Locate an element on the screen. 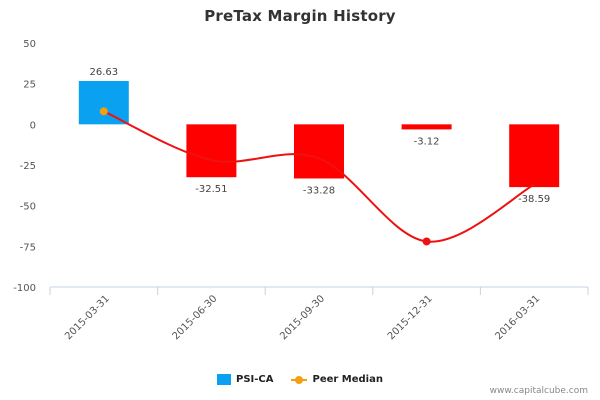  data-label: -33.28 is located at coordinates (319, 190).